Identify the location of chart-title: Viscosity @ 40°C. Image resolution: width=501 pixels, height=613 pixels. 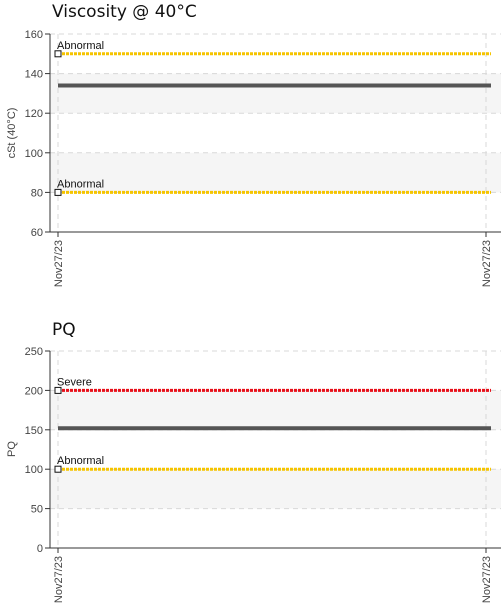
(124, 12).